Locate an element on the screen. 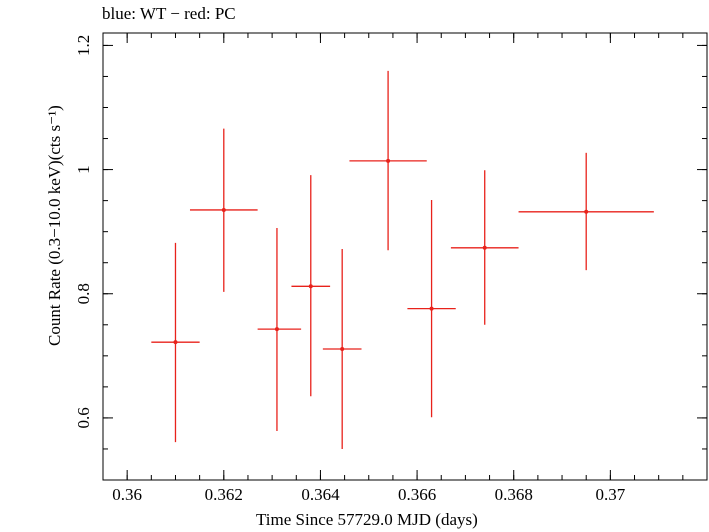 Image resolution: width=709 pixels, height=532 pixels. y-axis-label: Count Rate (0.3−10.0 keV)(cts s⁻¹) is located at coordinates (54, 226).